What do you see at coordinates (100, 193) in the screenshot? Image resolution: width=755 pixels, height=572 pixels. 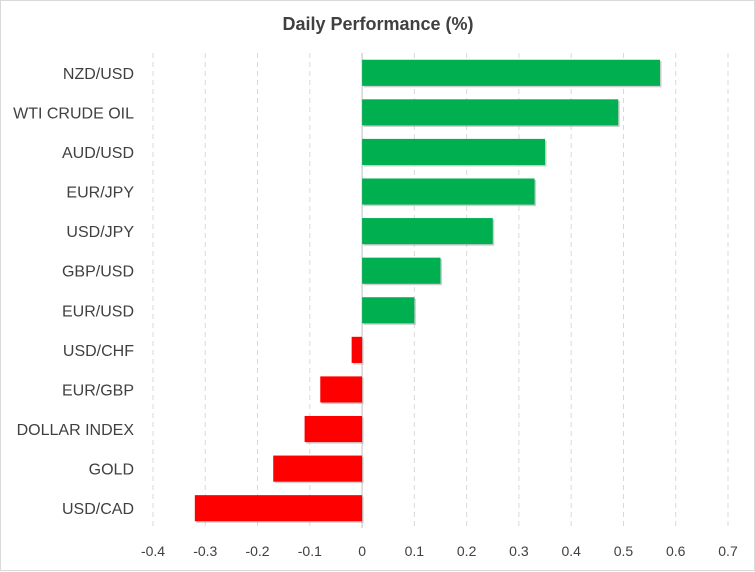 I see `category-label: EUR/JPY` at bounding box center [100, 193].